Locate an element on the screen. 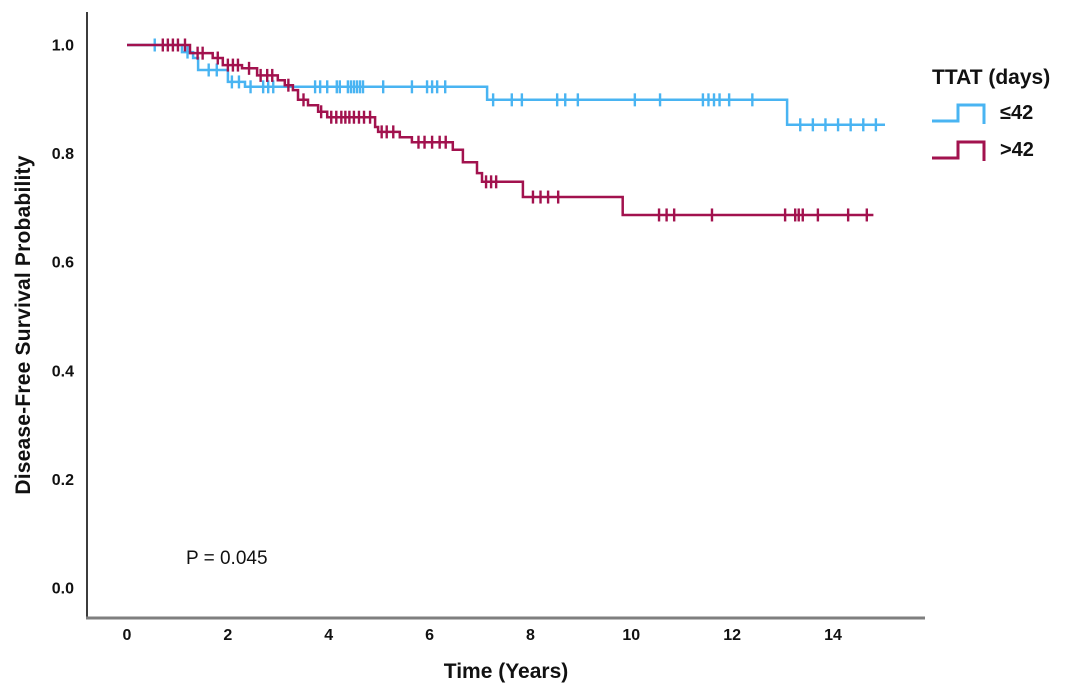 The height and width of the screenshot is (693, 1080). legend-title: TTAT (days) is located at coordinates (991, 77).